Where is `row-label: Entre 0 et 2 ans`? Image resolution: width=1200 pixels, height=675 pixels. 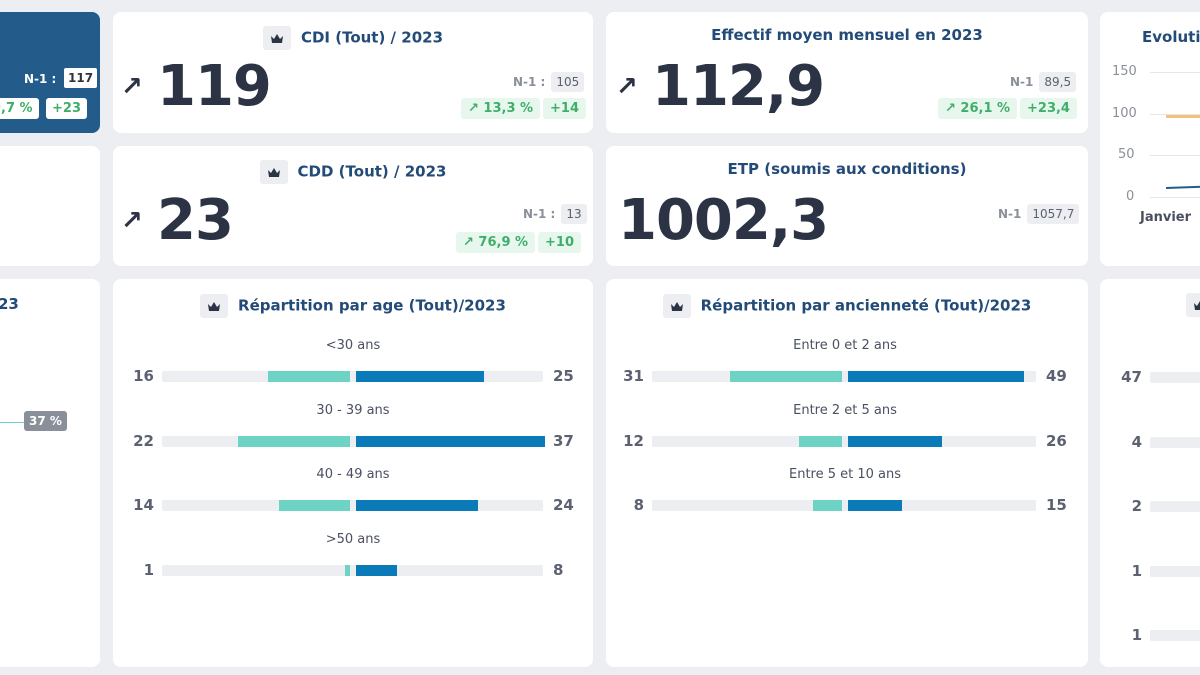
row-label: Entre 0 et 2 ans is located at coordinates (845, 345).